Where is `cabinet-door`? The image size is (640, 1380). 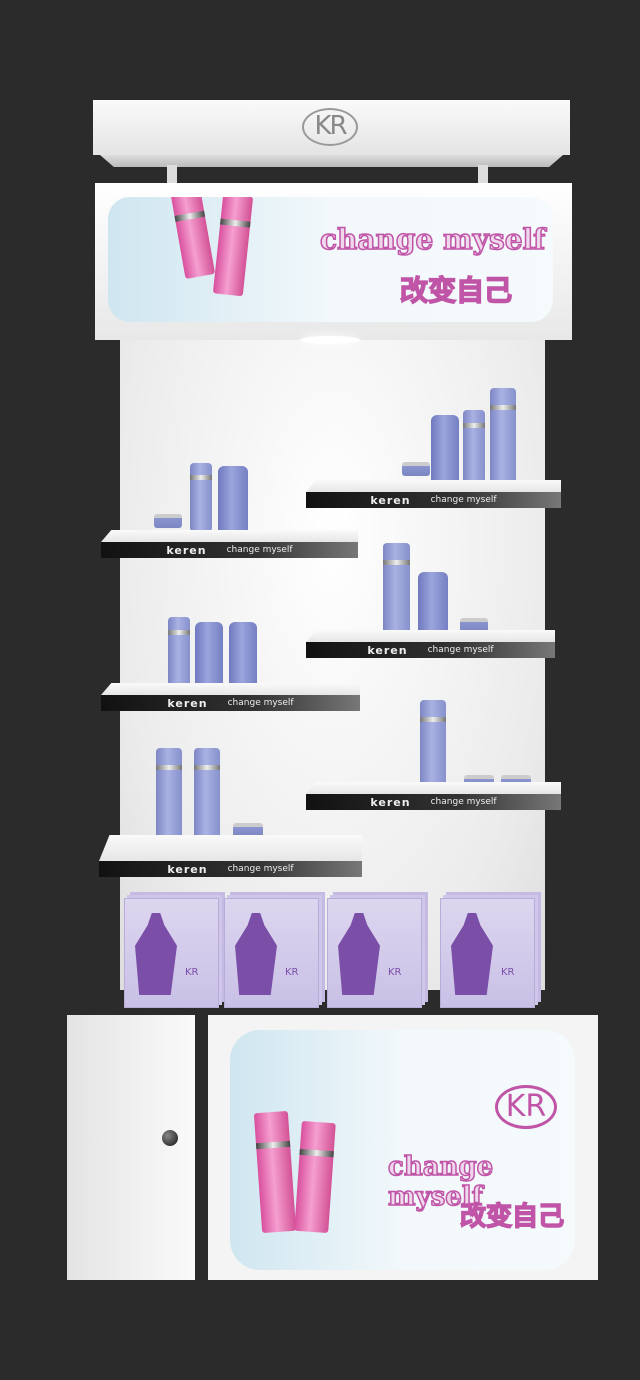
cabinet-door is located at coordinates (131, 1147).